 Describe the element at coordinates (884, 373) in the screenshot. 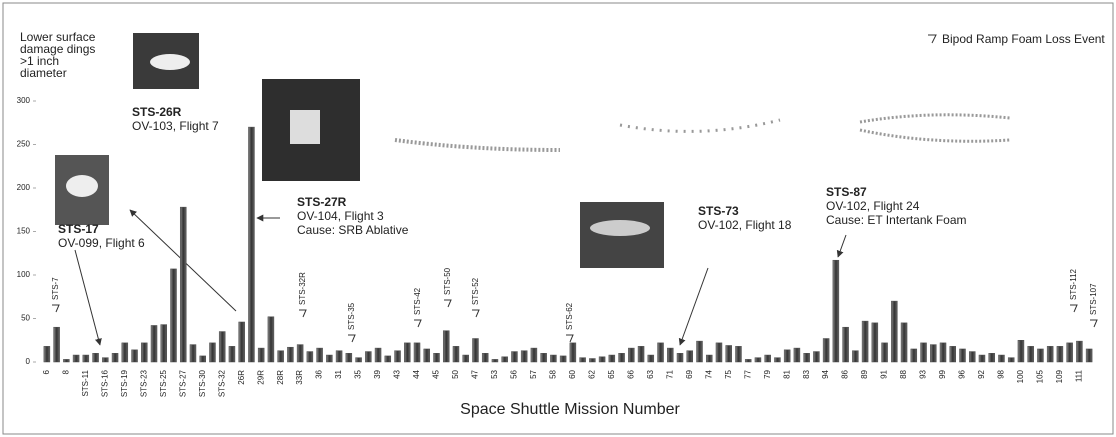

I see `x-tick-label: 91` at that location.